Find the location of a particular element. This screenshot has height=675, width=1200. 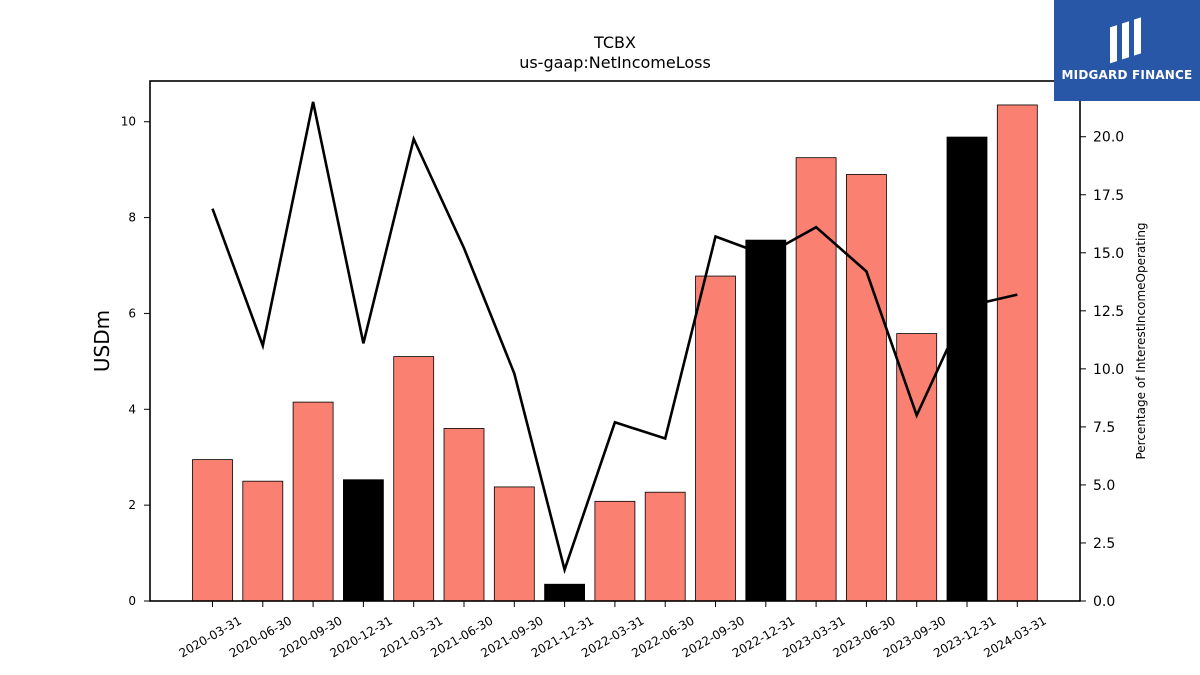

brand-logo: MIDGARD FINANCE is located at coordinates (1127, 50).